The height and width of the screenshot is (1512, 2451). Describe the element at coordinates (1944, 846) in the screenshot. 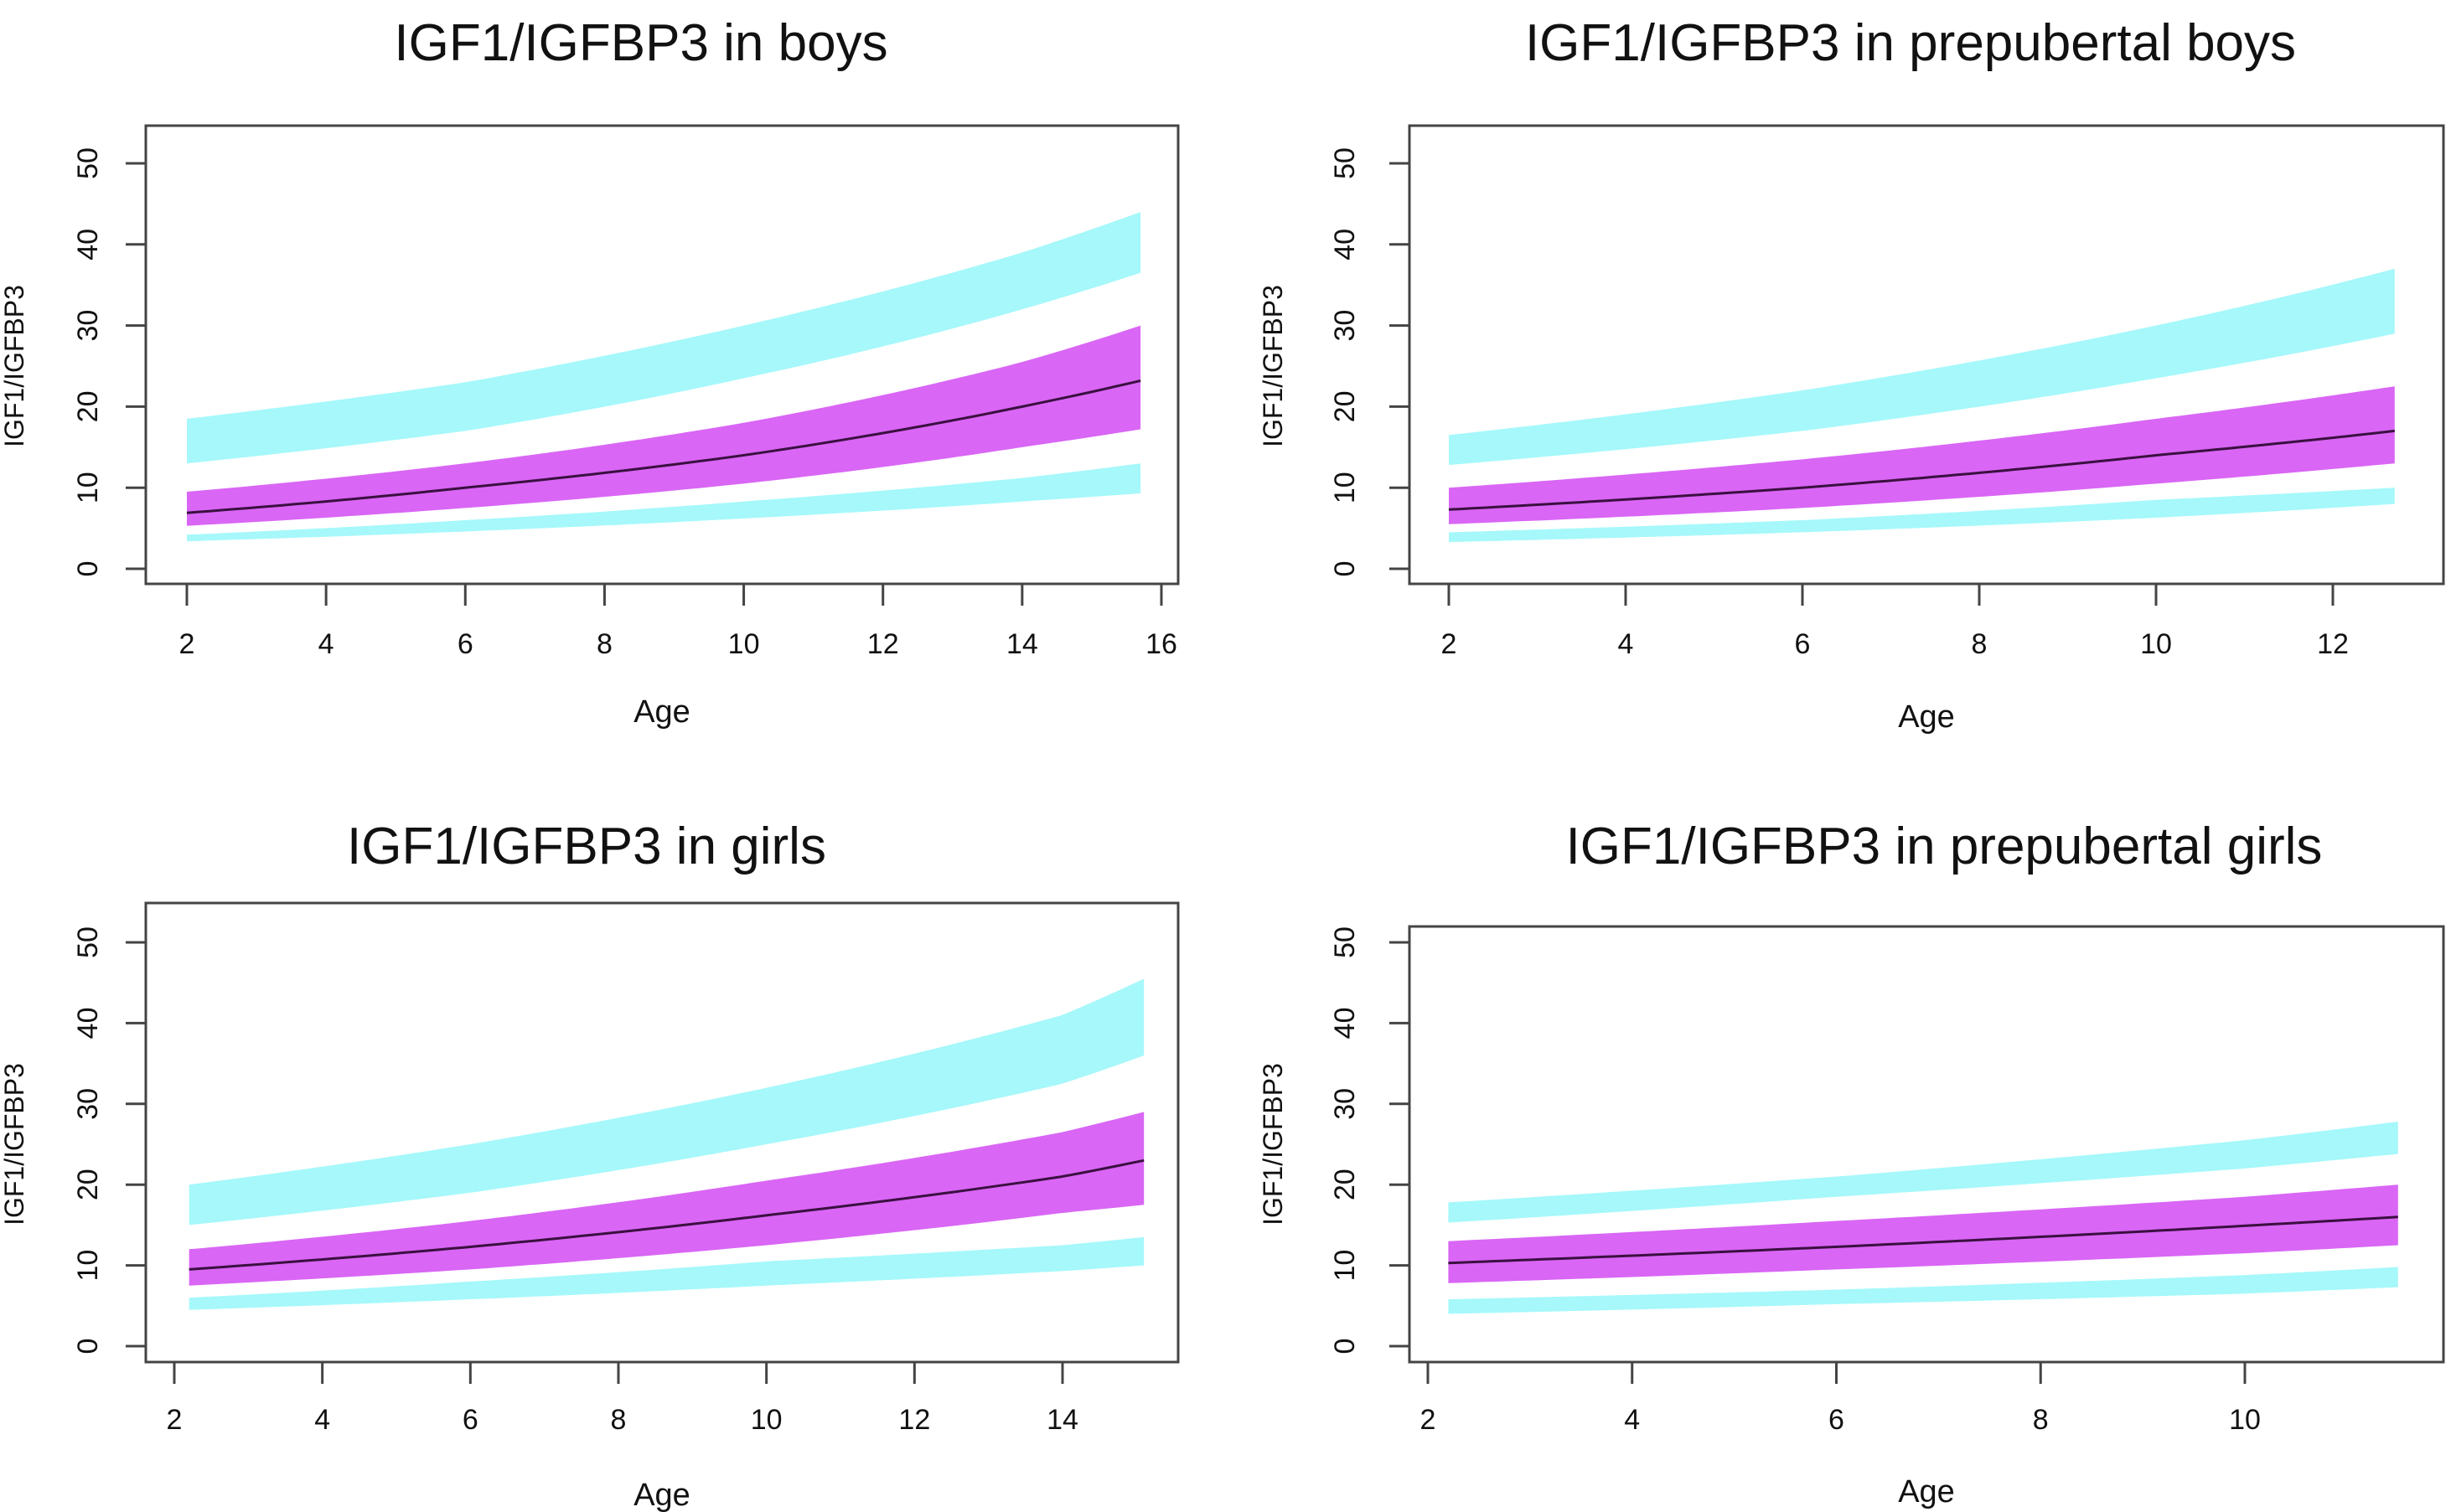

I see `chart-title: IGF1/IGFBP3 in prepubertal girls` at that location.